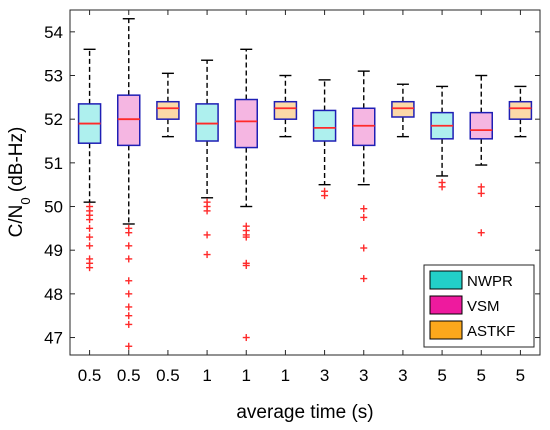 Image resolution: width=550 pixels, height=430 pixels. What do you see at coordinates (53, 119) in the screenshot?
I see `y-tick-label: 52` at bounding box center [53, 119].